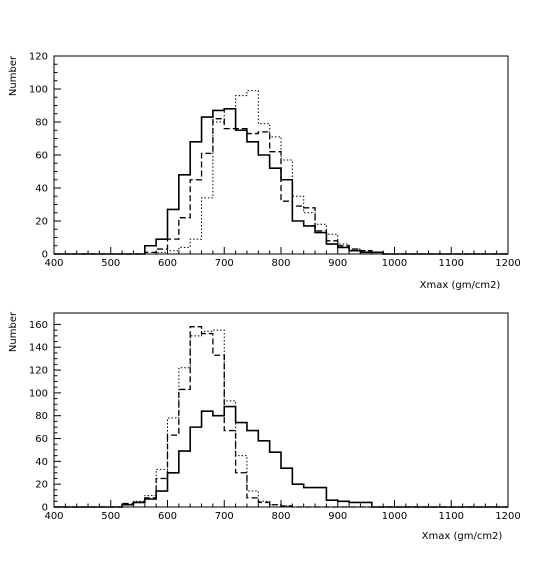  Describe the element at coordinates (41, 416) in the screenshot. I see `bottom-ytick-label: 80` at that location.